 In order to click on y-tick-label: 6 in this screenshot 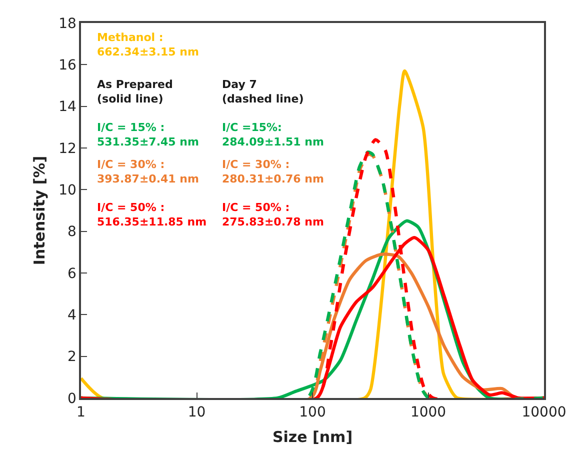, I will do `click(72, 274)`.